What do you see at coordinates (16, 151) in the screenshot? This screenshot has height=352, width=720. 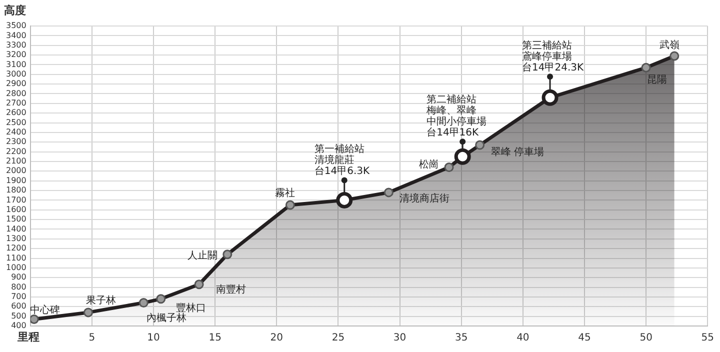 I see `y-tick-label: 2200` at bounding box center [16, 151].